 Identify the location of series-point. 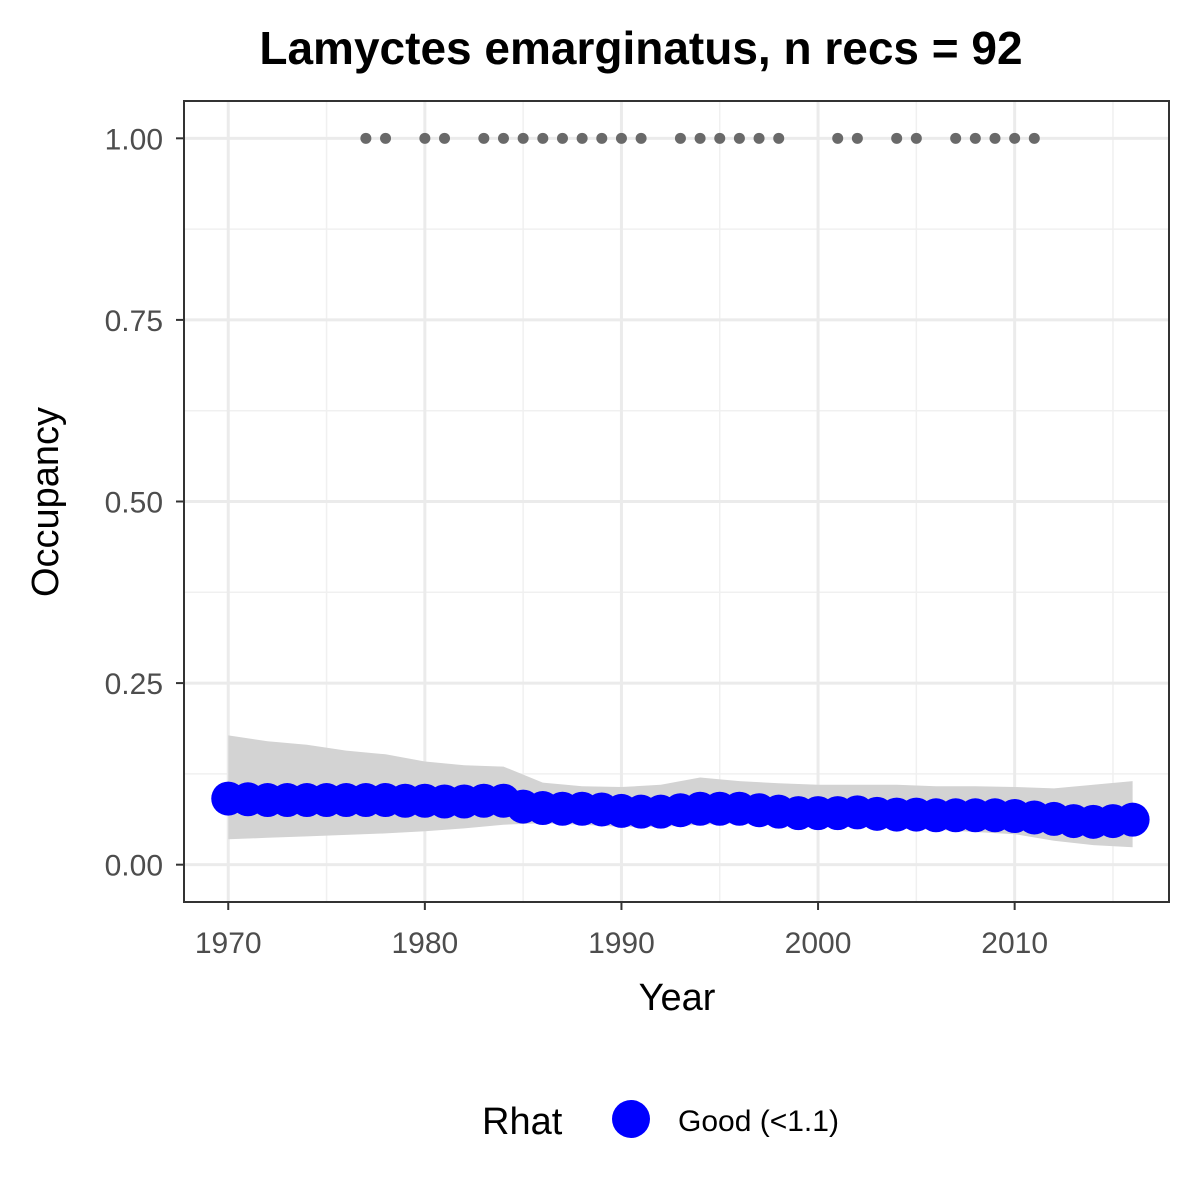
(1132, 819).